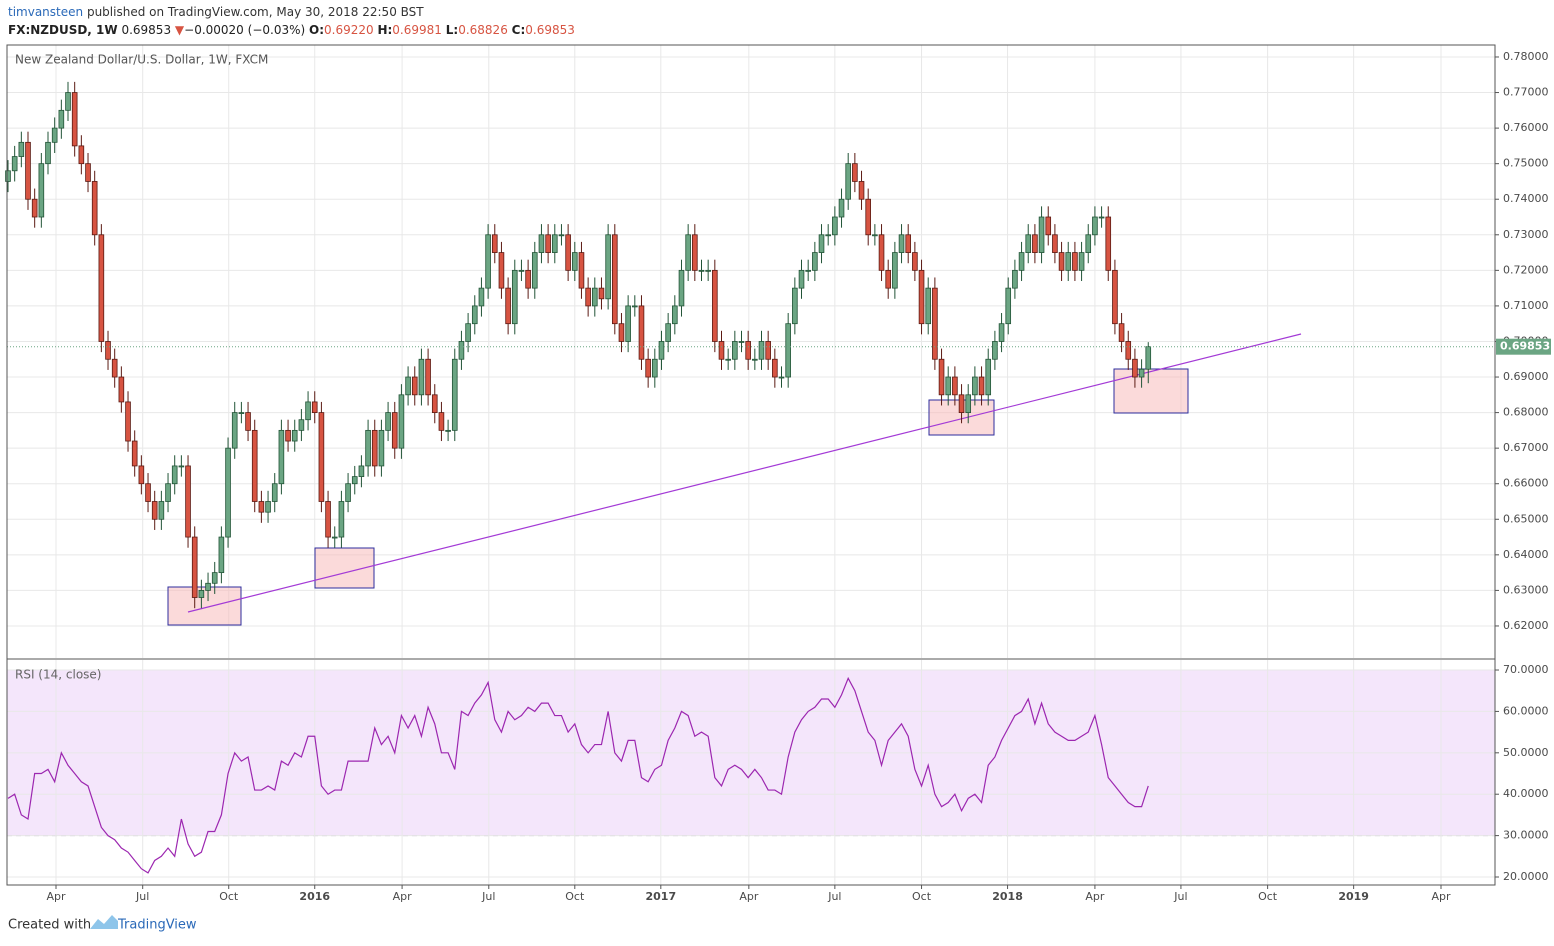 The image size is (1554, 946). I want to click on open-label: O:, so click(316, 30).